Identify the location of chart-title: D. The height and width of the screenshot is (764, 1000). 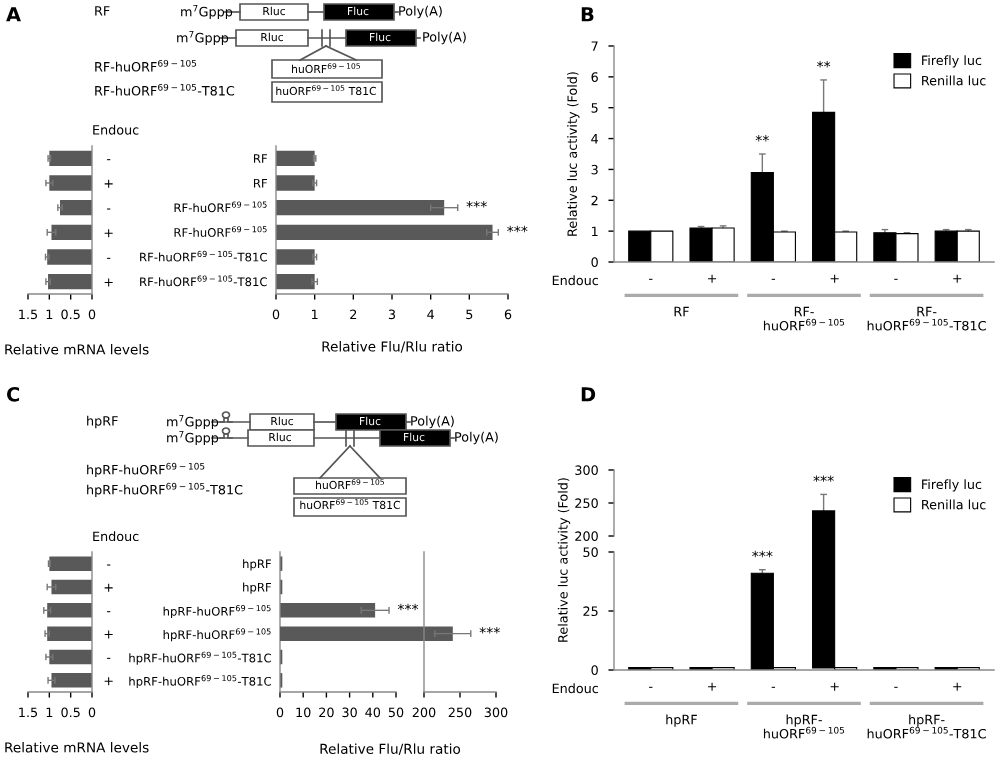
(588, 394).